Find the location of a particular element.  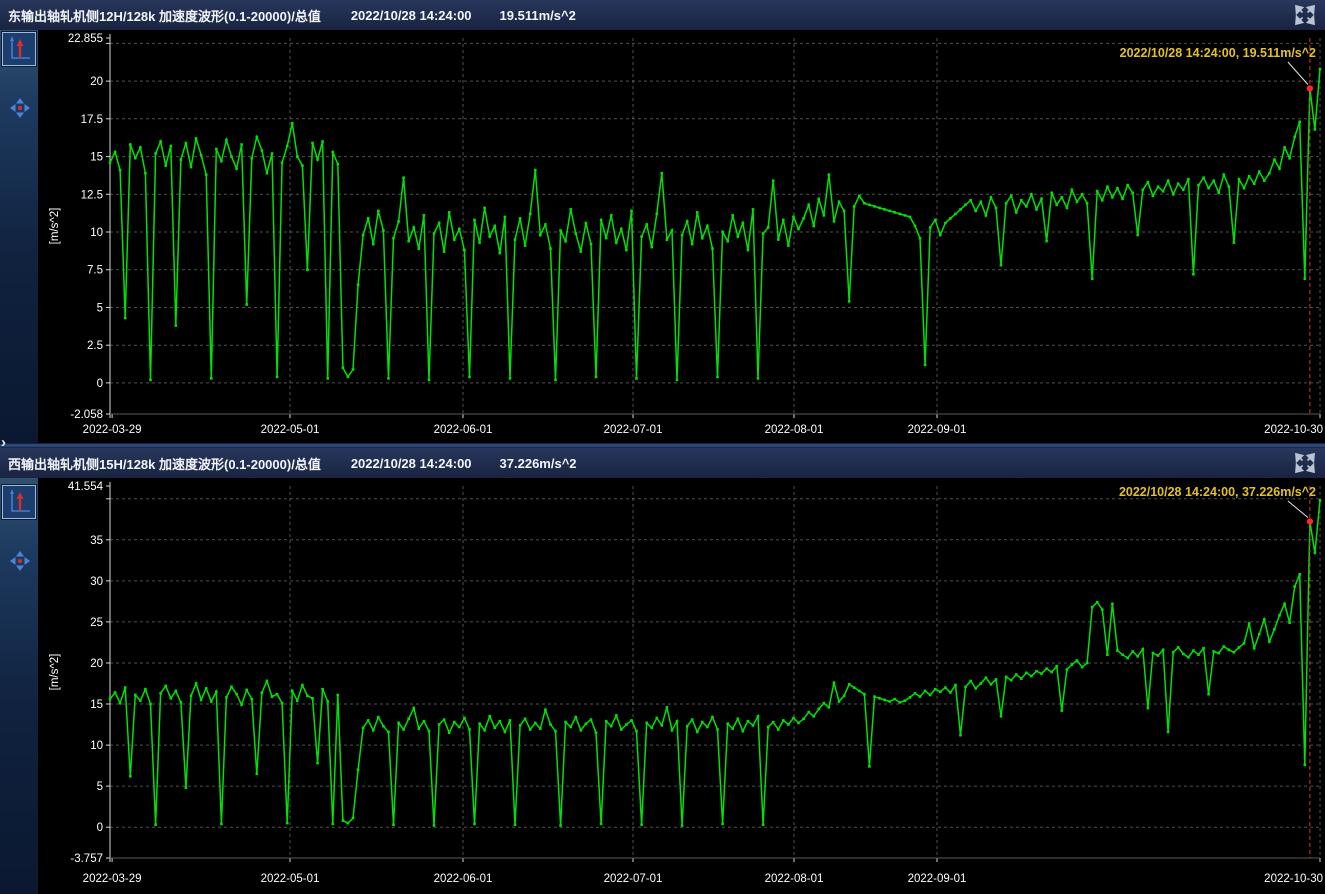

svg-text: 35 is located at coordinates (96, 541).